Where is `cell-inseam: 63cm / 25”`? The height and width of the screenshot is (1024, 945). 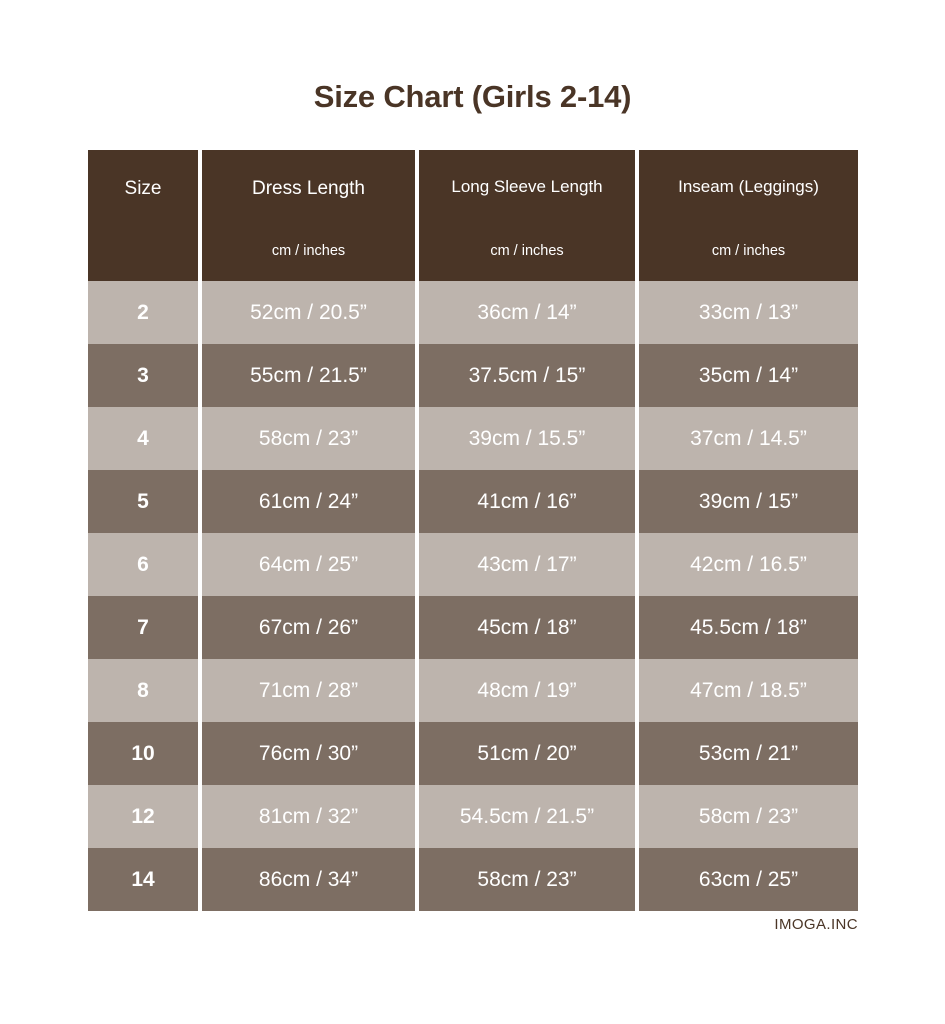 cell-inseam: 63cm / 25” is located at coordinates (747, 879).